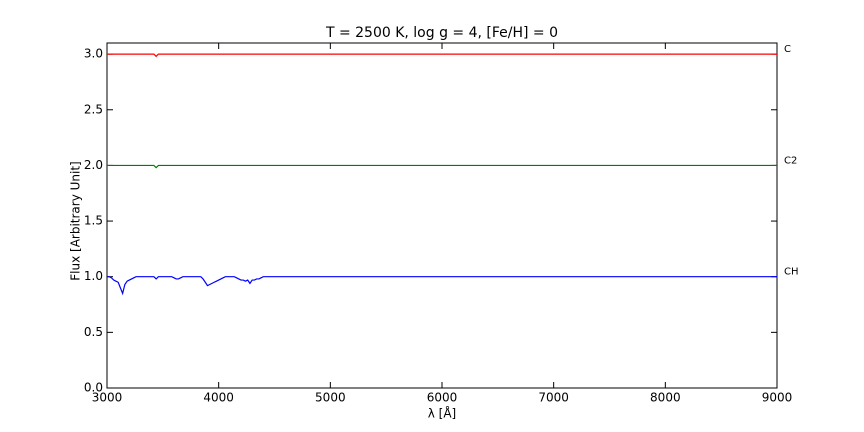  I want to click on series-label: C, so click(787, 49).